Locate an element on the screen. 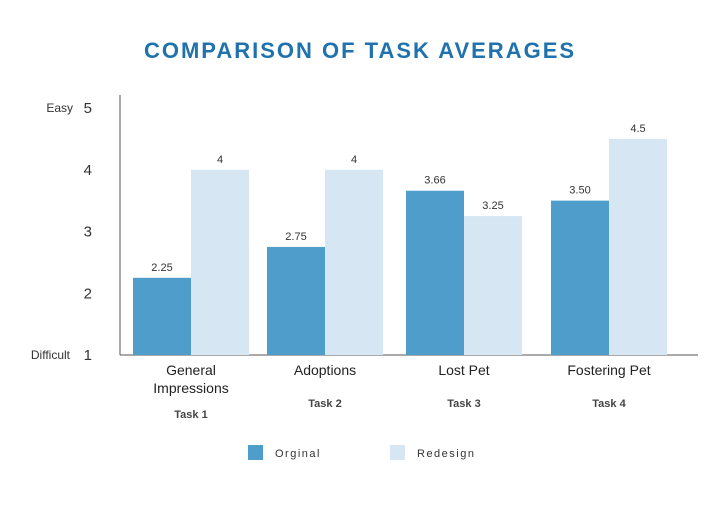 This screenshot has height=512, width=720. y-tick-label: 3 is located at coordinates (88, 232).